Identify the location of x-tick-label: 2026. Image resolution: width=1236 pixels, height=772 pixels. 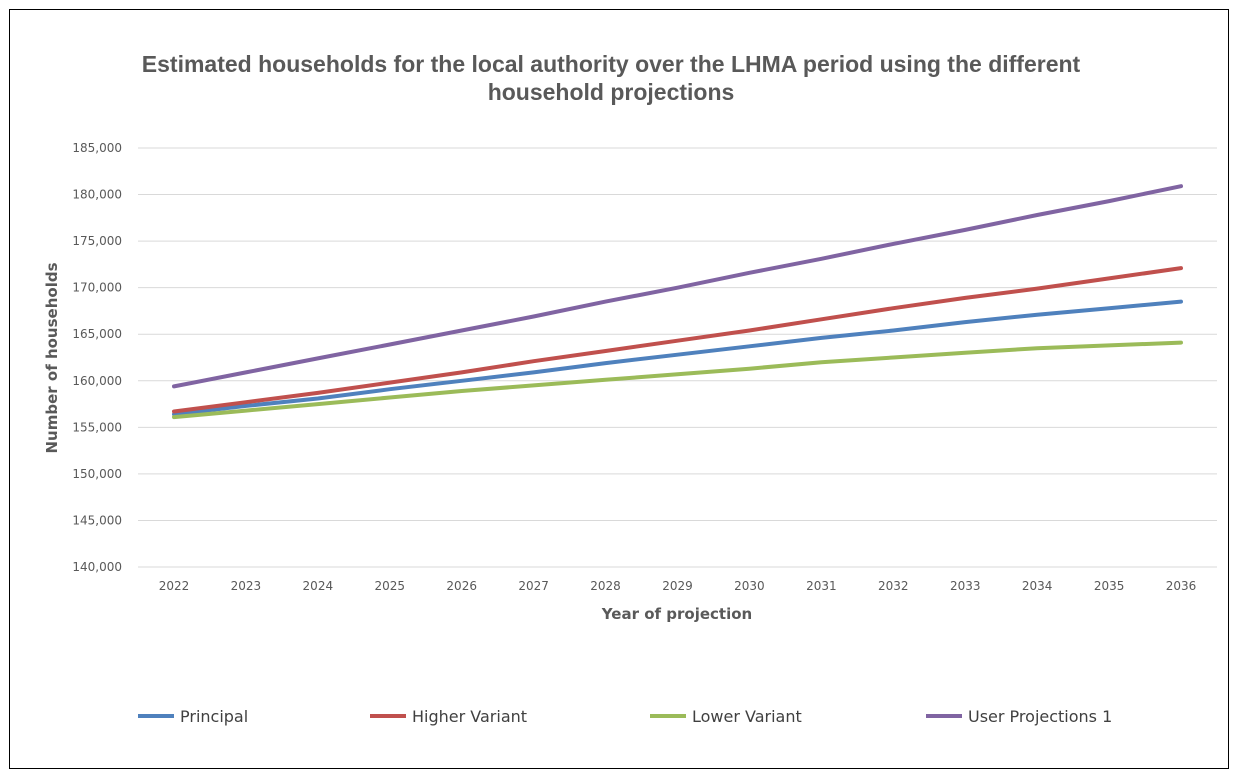
(461, 586).